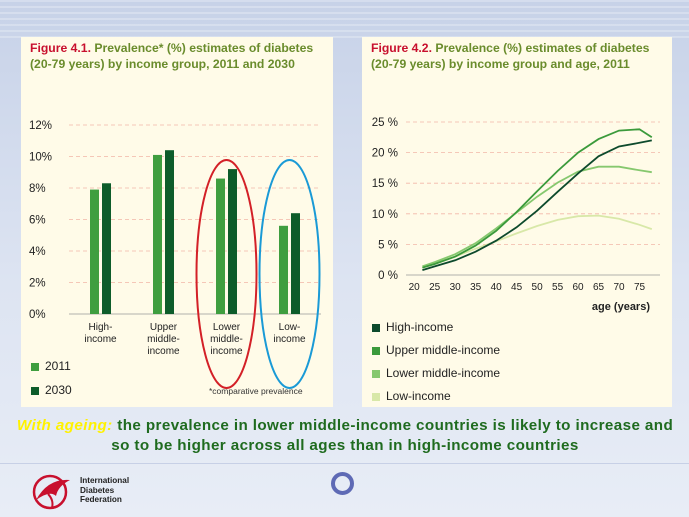 The height and width of the screenshot is (517, 689). I want to click on comparative-prevalence-note: *comparative prevalence, so click(256, 391).